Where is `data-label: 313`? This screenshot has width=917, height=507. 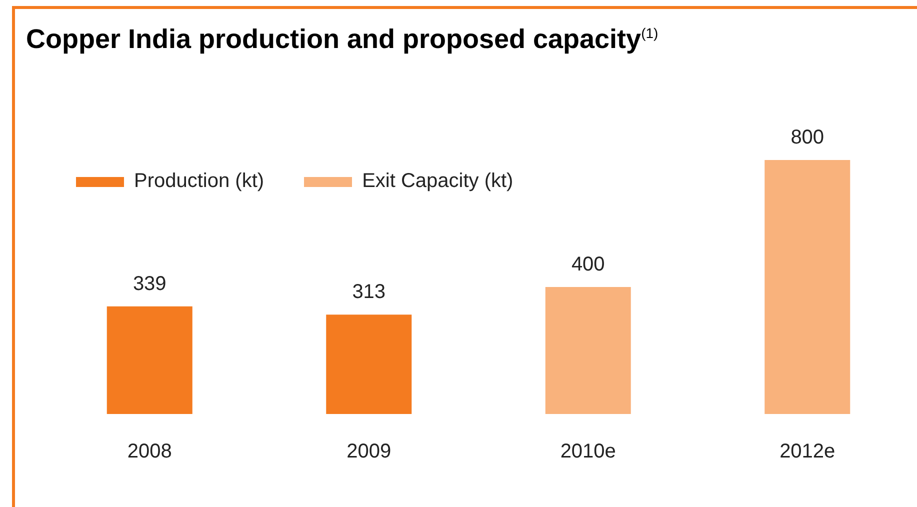
data-label: 313 is located at coordinates (369, 292).